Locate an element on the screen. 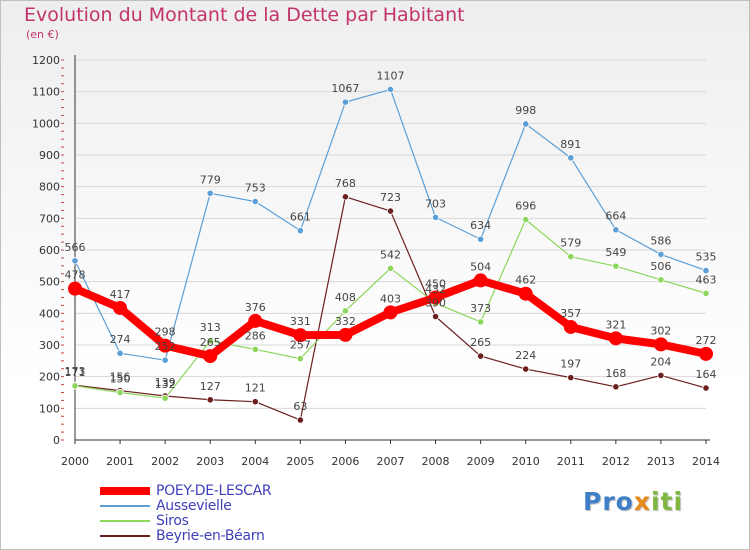 Image resolution: width=750 pixels, height=550 pixels. data-label: 463 is located at coordinates (706, 279).